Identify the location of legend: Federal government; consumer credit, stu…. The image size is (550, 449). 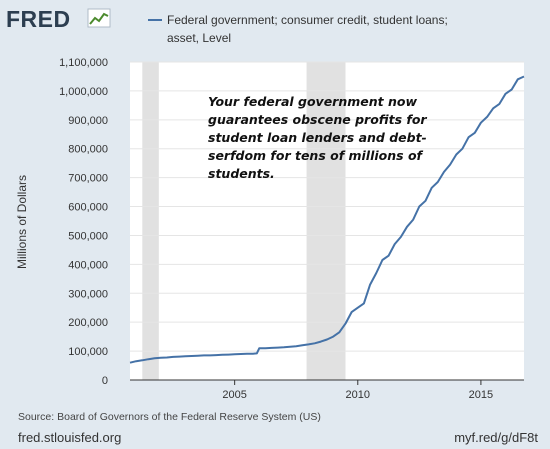
(298, 29).